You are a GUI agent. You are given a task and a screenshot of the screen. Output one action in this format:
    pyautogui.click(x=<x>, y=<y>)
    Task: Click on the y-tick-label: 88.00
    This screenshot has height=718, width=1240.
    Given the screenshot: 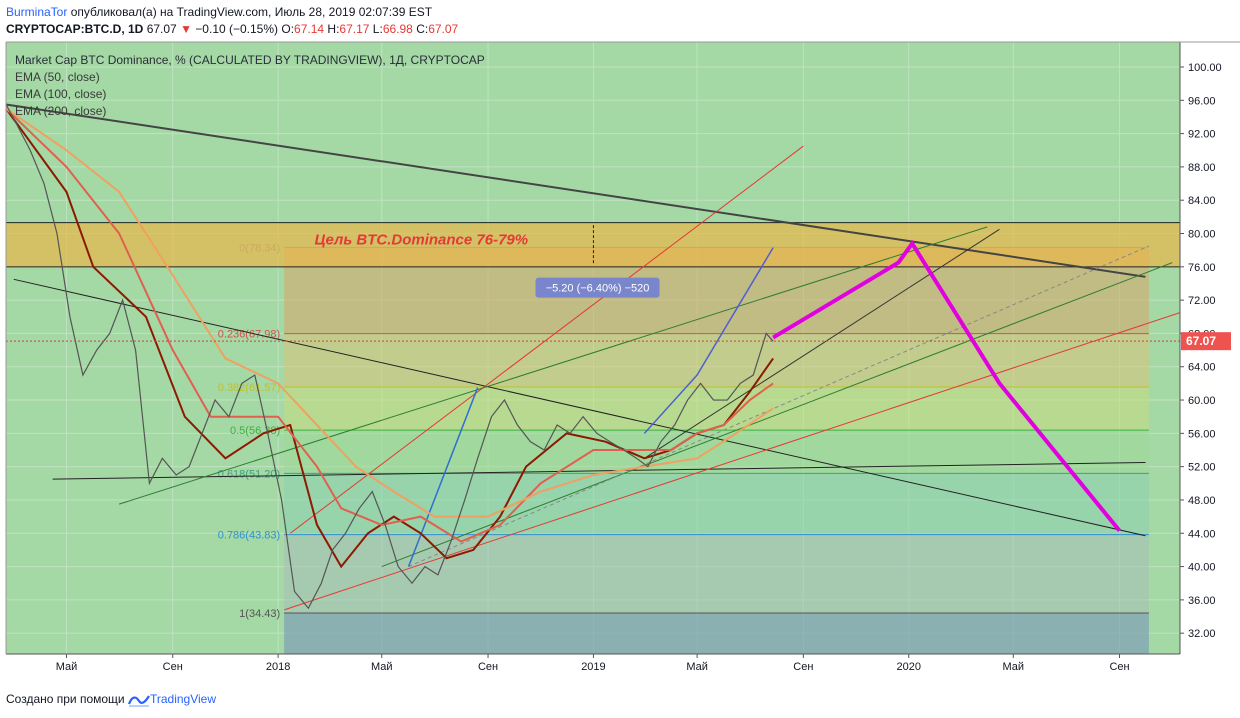 What is the action you would take?
    pyautogui.click(x=1202, y=168)
    